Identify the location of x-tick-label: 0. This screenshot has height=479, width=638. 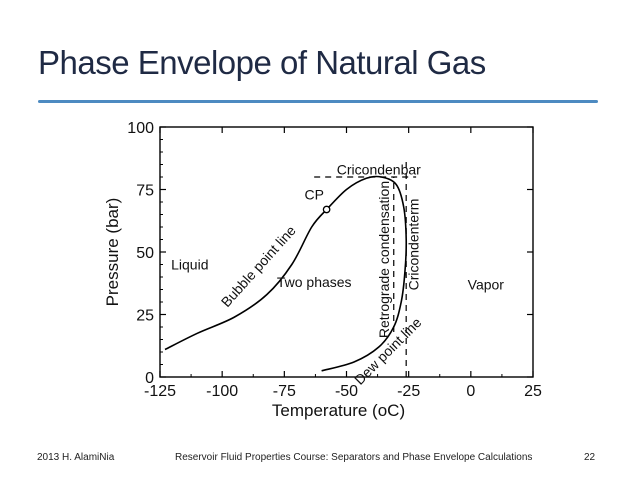
(470, 391).